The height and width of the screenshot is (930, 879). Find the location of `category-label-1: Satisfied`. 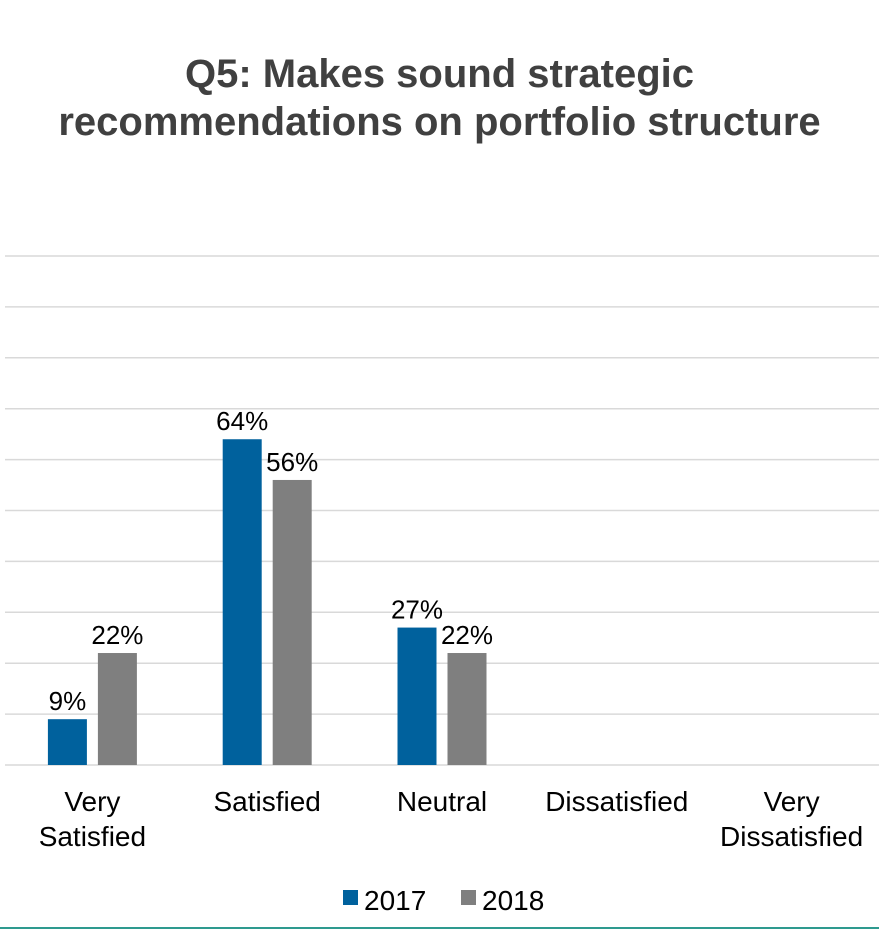

category-label-1: Satisfied is located at coordinates (266, 801).